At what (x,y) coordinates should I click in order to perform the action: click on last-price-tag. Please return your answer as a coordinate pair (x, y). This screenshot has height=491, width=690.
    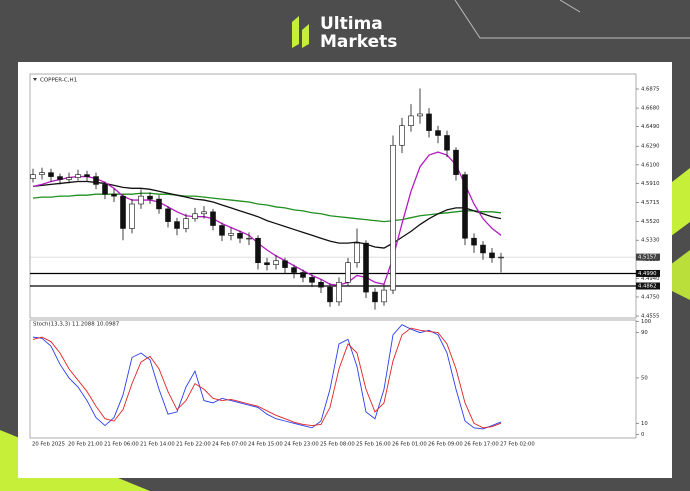
    Looking at the image, I should click on (648, 257).